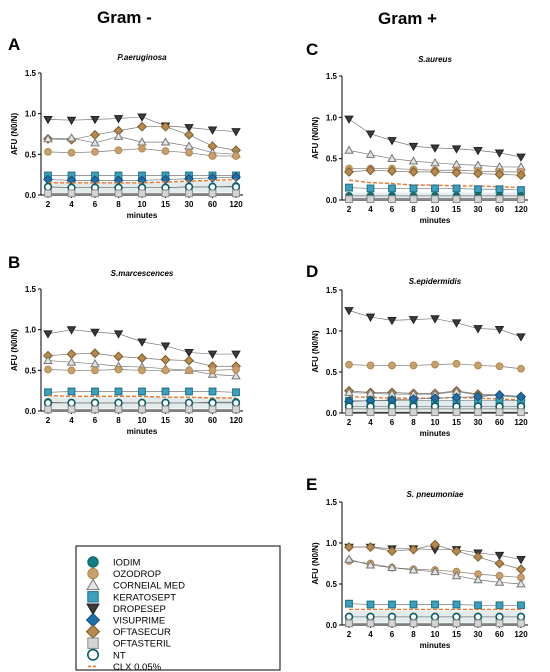 This screenshot has width=550, height=672. I want to click on x-axis-label: minutes, so click(435, 645).